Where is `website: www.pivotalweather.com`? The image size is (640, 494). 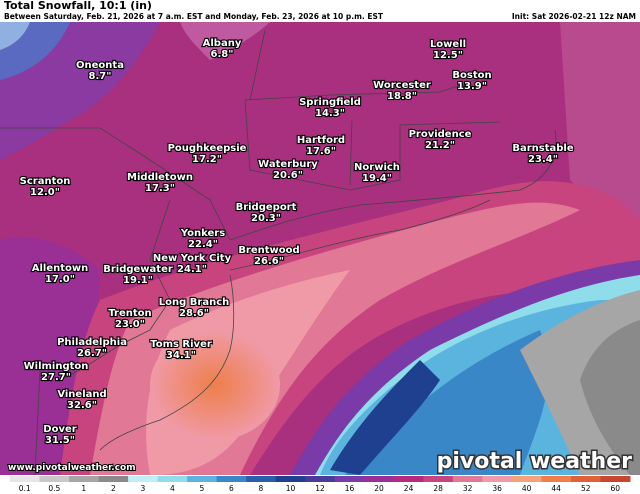 website: www.pivotalweather.com is located at coordinates (72, 468).